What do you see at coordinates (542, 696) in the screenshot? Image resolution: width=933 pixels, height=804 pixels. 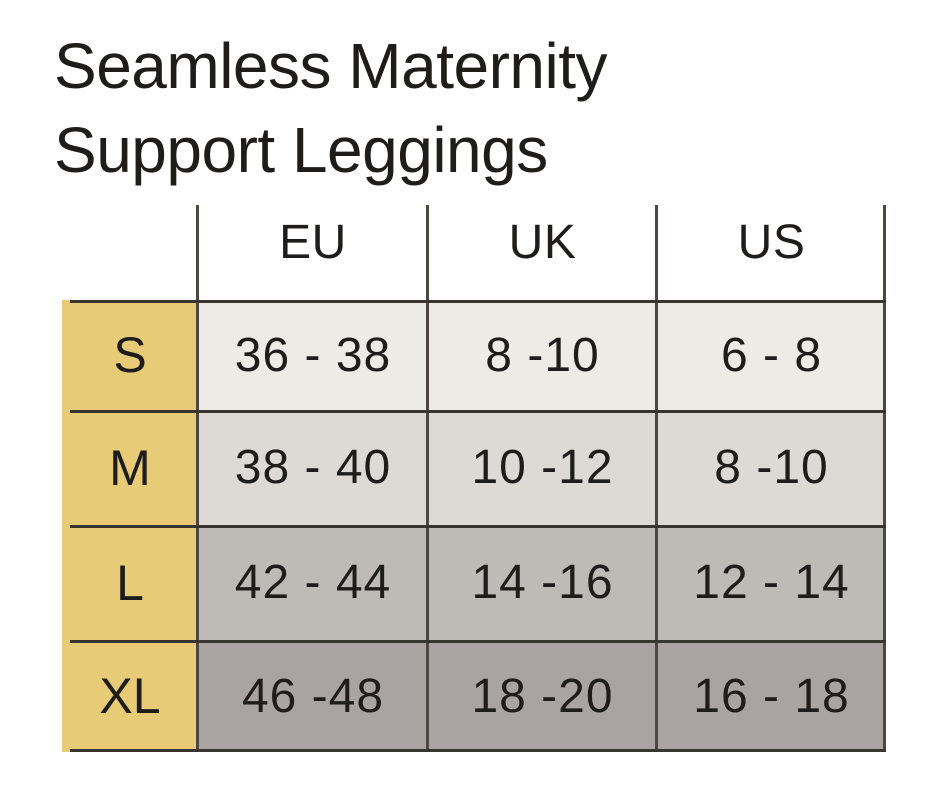 I see `cell-xl-uk: 18 -20` at bounding box center [542, 696].